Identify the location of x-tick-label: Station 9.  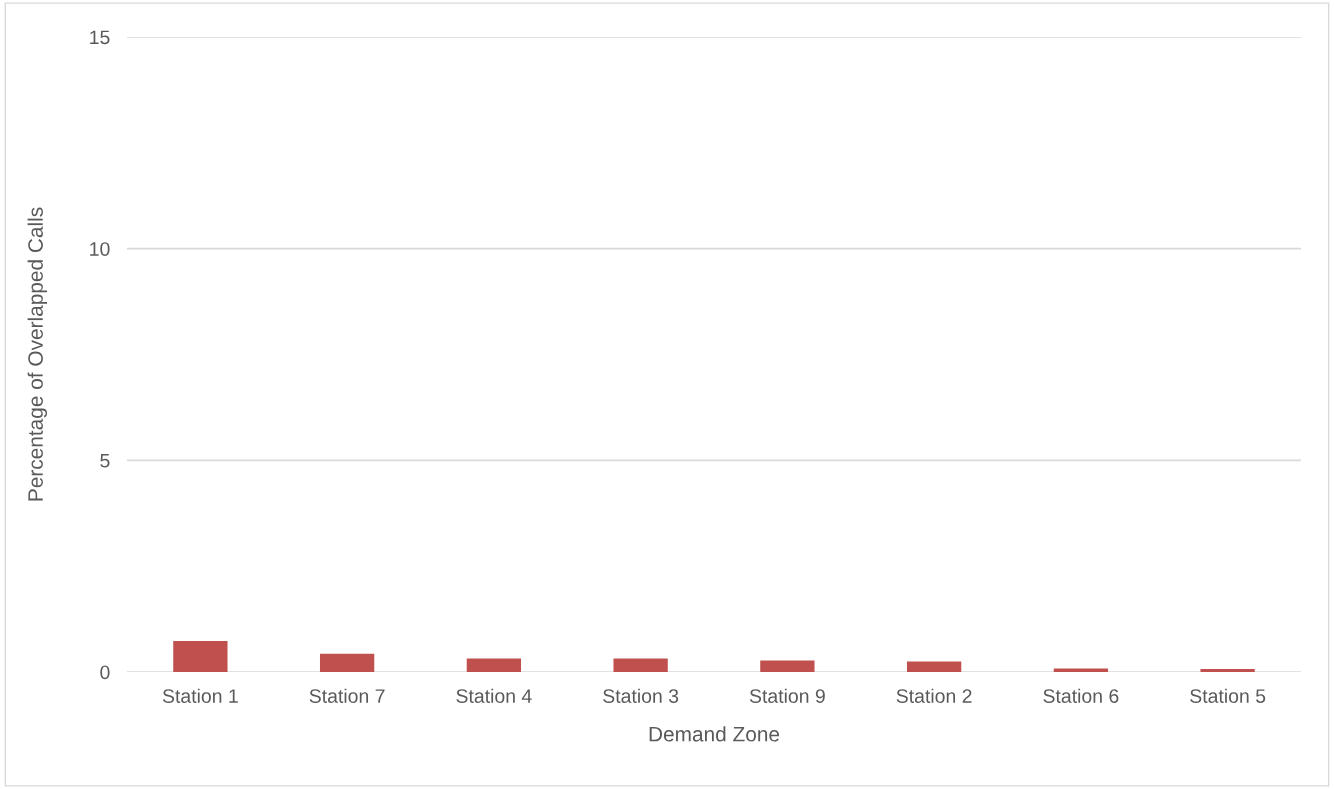
(787, 695).